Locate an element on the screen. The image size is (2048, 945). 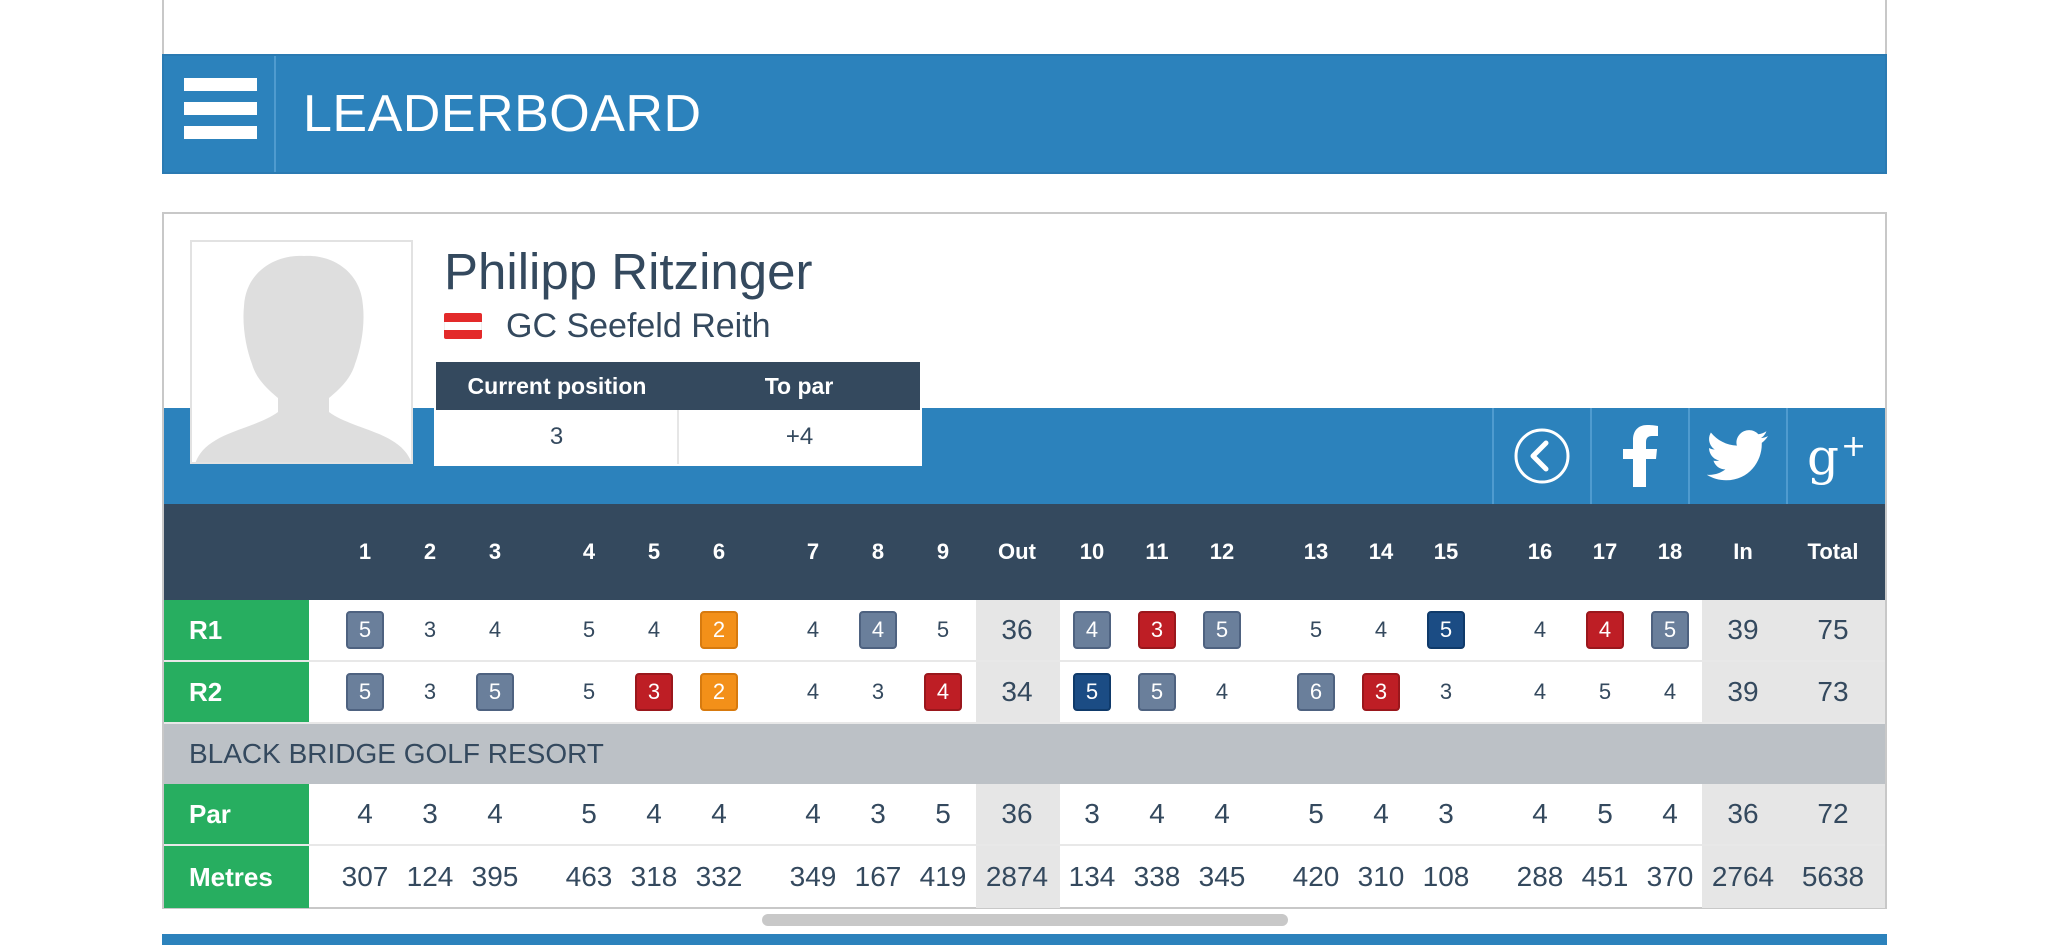
person-silhouette-icon is located at coordinates (303, 358).